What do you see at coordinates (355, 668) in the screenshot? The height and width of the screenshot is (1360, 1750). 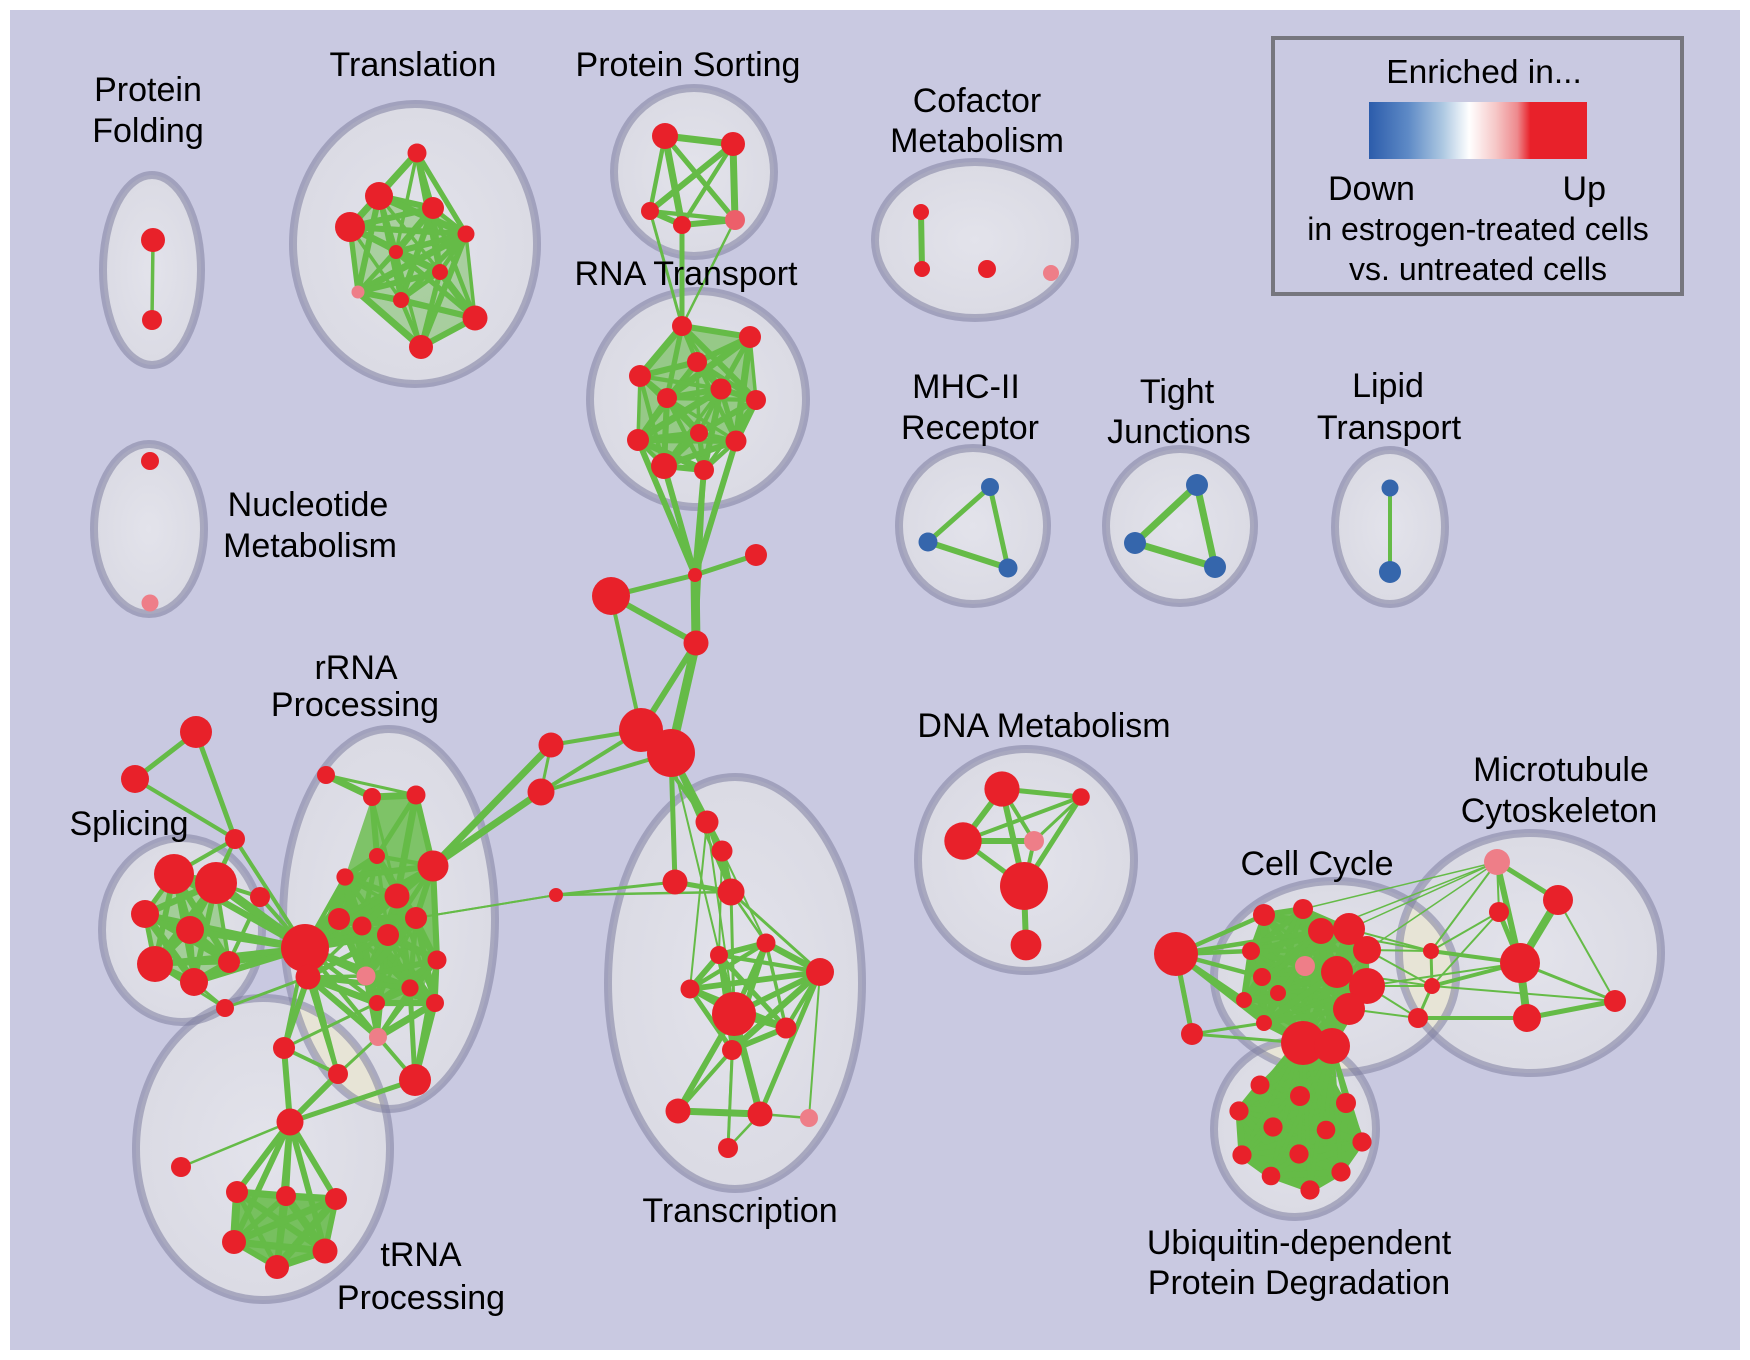 I see `svg-text: rRNA` at bounding box center [355, 668].